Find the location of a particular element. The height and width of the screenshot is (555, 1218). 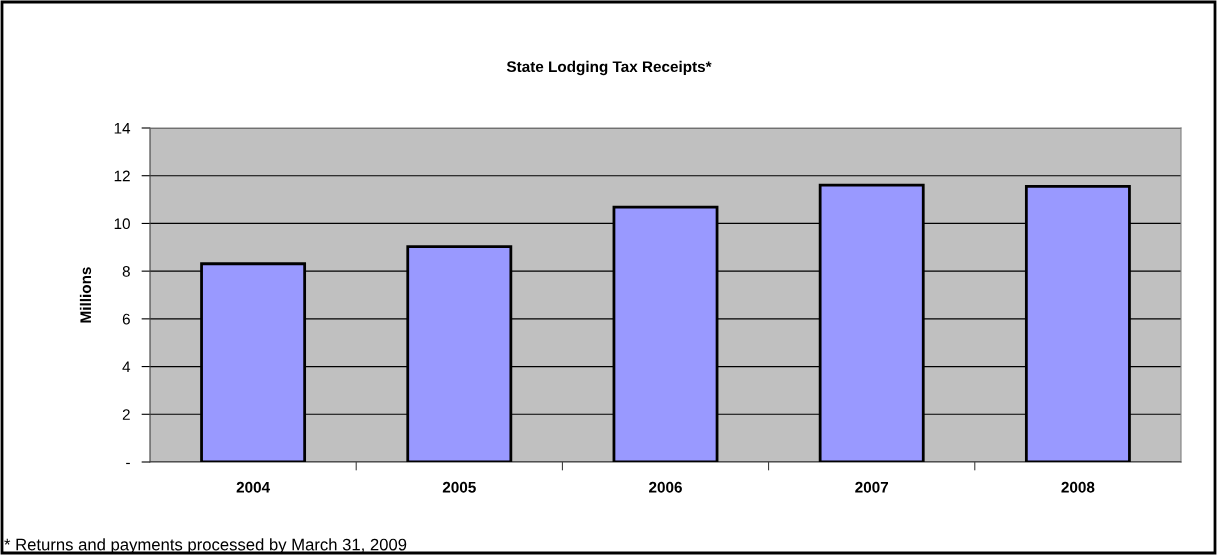

x-tick-label: 2008 is located at coordinates (1078, 487).